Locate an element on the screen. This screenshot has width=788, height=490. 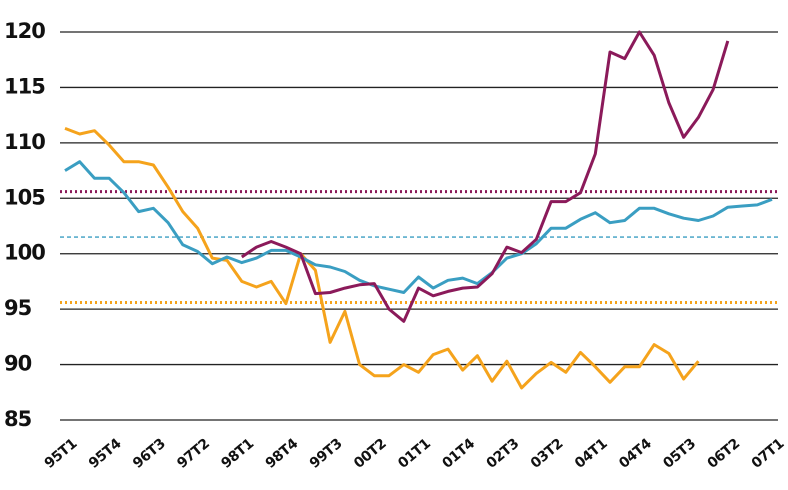
x-tick-label: 97T2 is located at coordinates (193, 454).